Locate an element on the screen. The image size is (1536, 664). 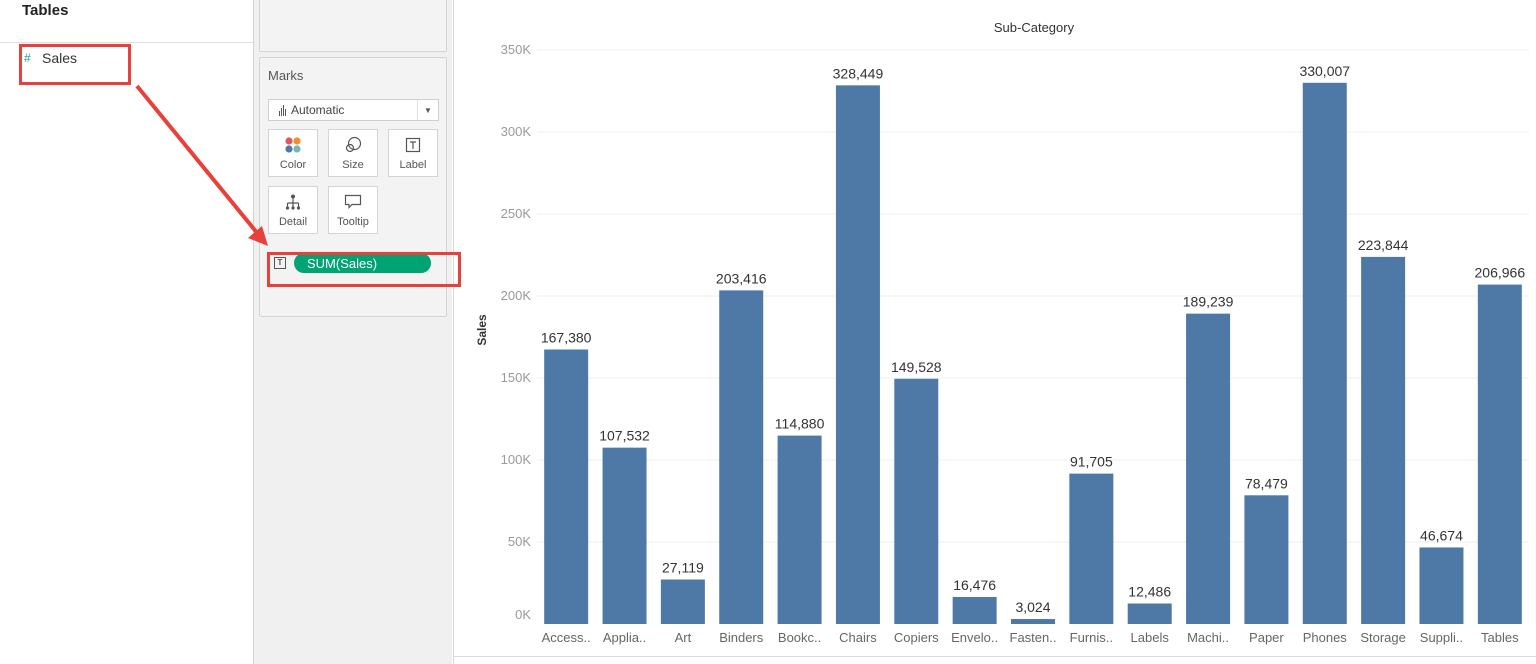
data-label: 114,880 is located at coordinates (800, 424).